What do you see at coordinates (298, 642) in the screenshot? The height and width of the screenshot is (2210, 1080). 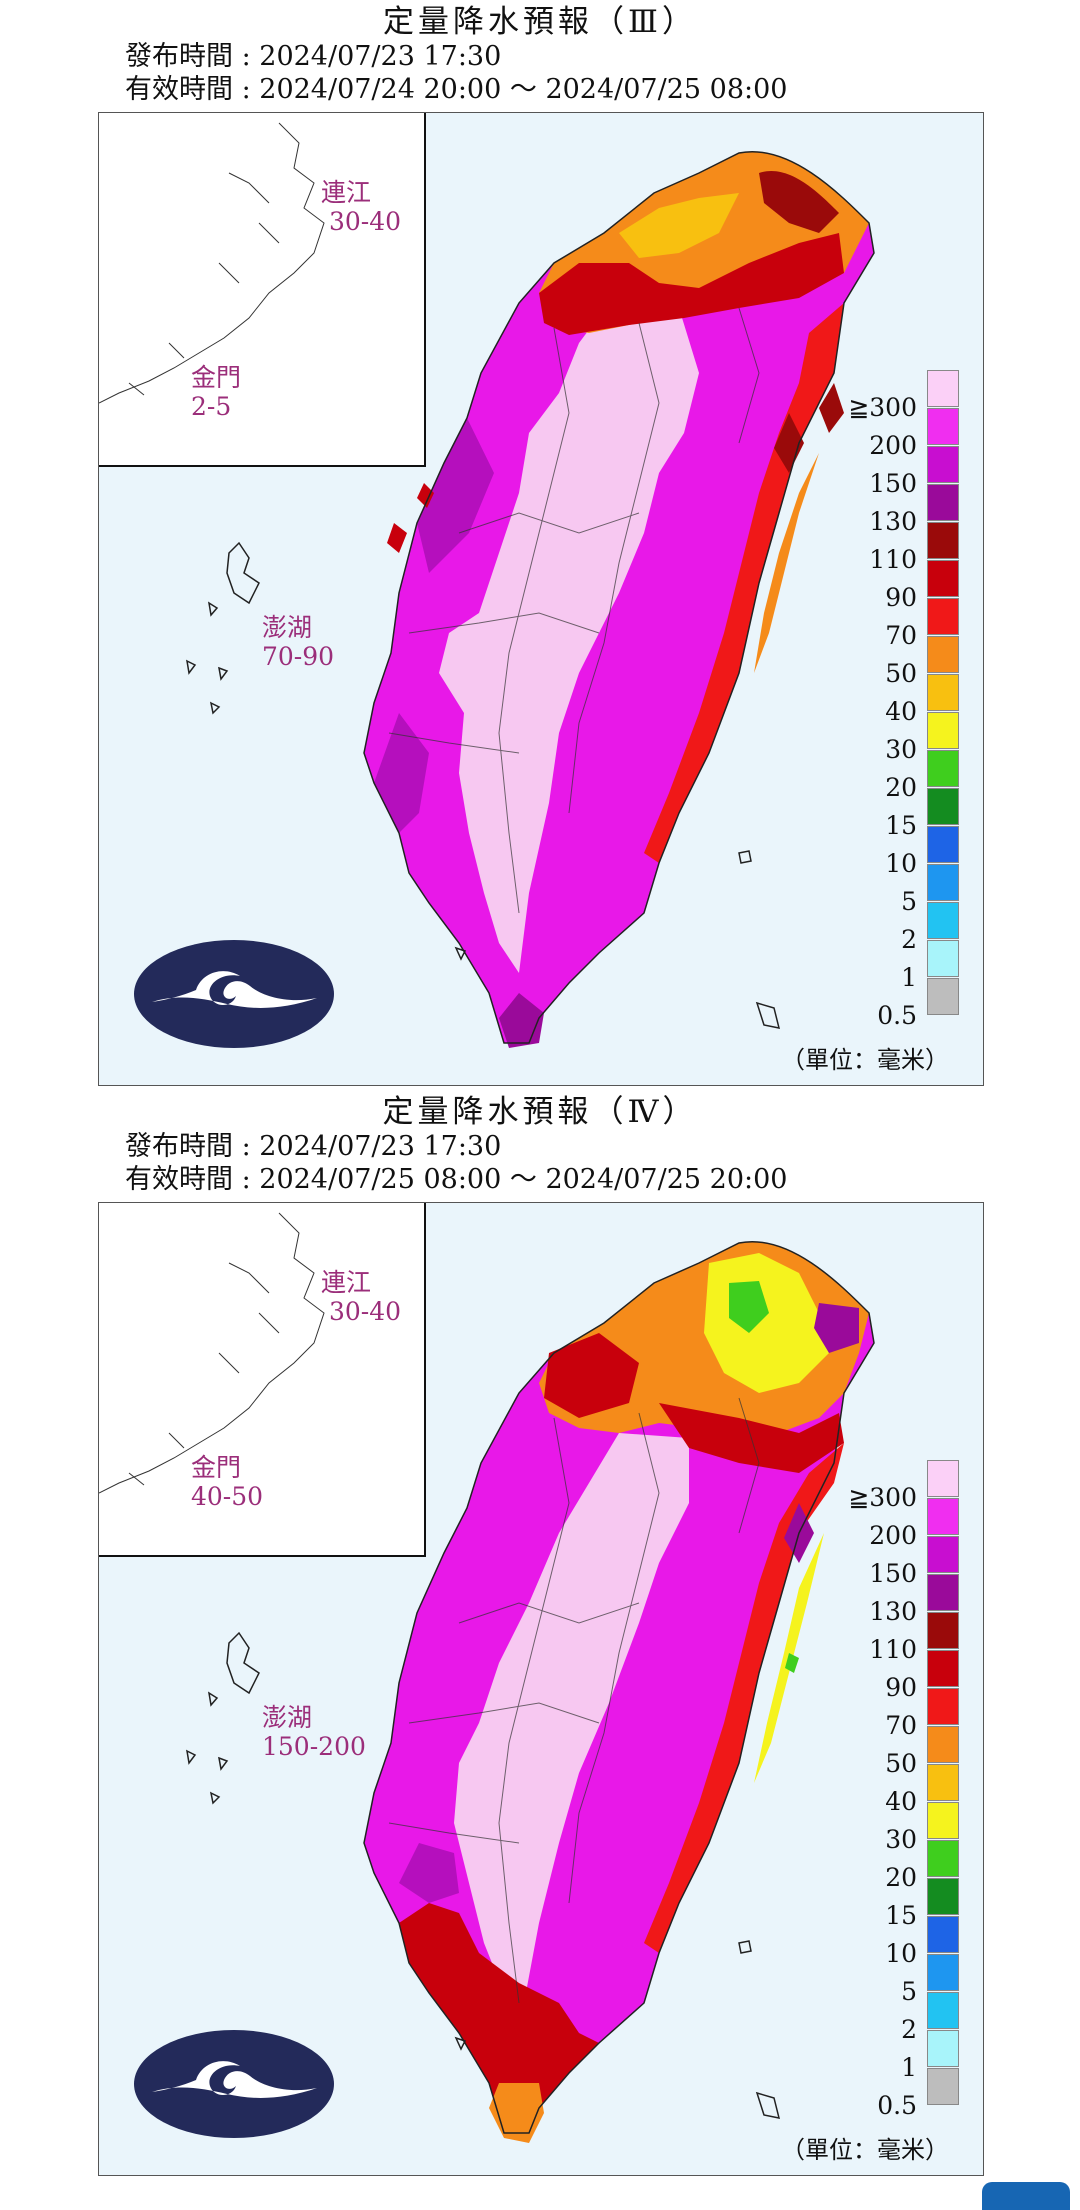 I see `penghu-label: 澎湖 70-90` at bounding box center [298, 642].